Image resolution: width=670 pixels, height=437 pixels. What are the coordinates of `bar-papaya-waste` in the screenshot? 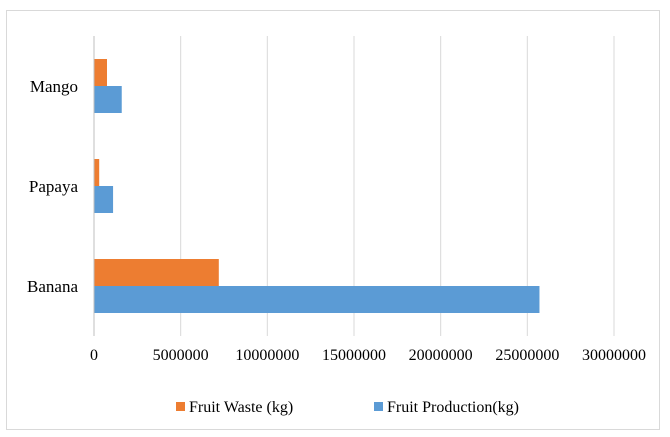 It's located at (97, 172).